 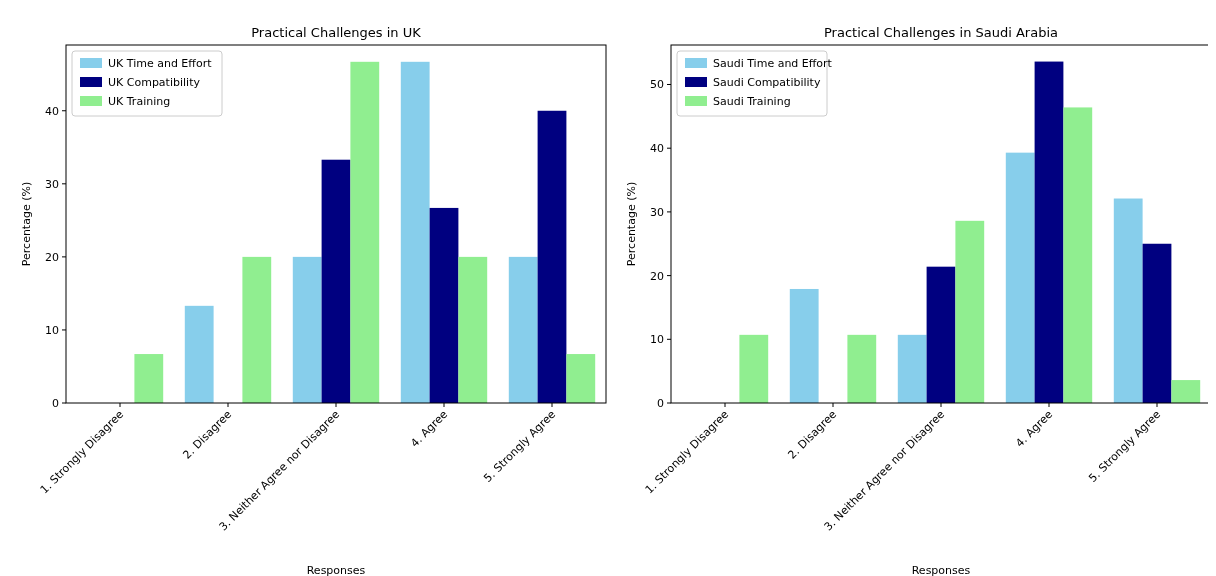 What do you see at coordinates (752, 101) in the screenshot?
I see `legend-label: Saudi Training` at bounding box center [752, 101].